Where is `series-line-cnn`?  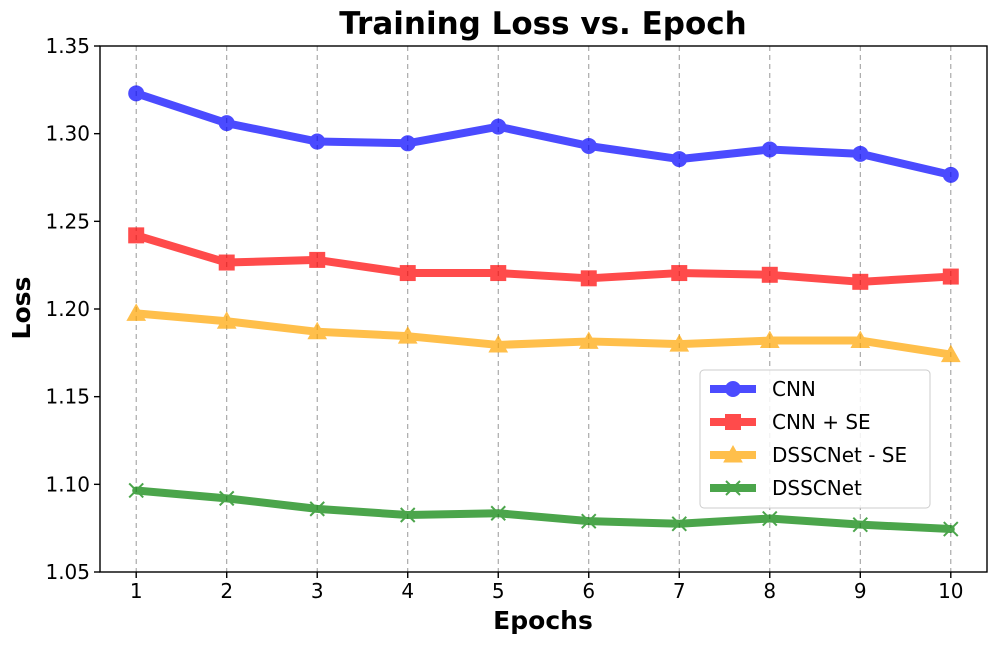 series-line-cnn is located at coordinates (543, 134).